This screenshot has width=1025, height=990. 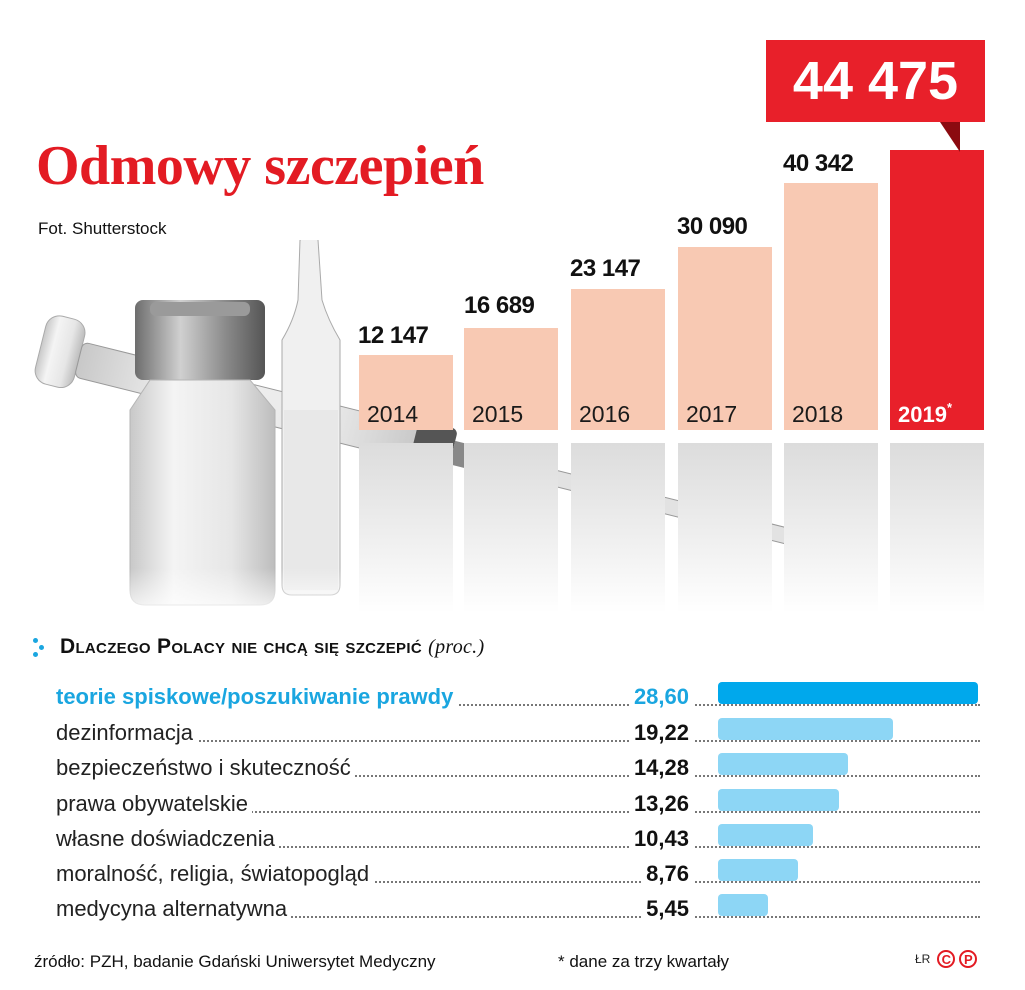 I want to click on bar-year-label: 2018, so click(x=818, y=414).